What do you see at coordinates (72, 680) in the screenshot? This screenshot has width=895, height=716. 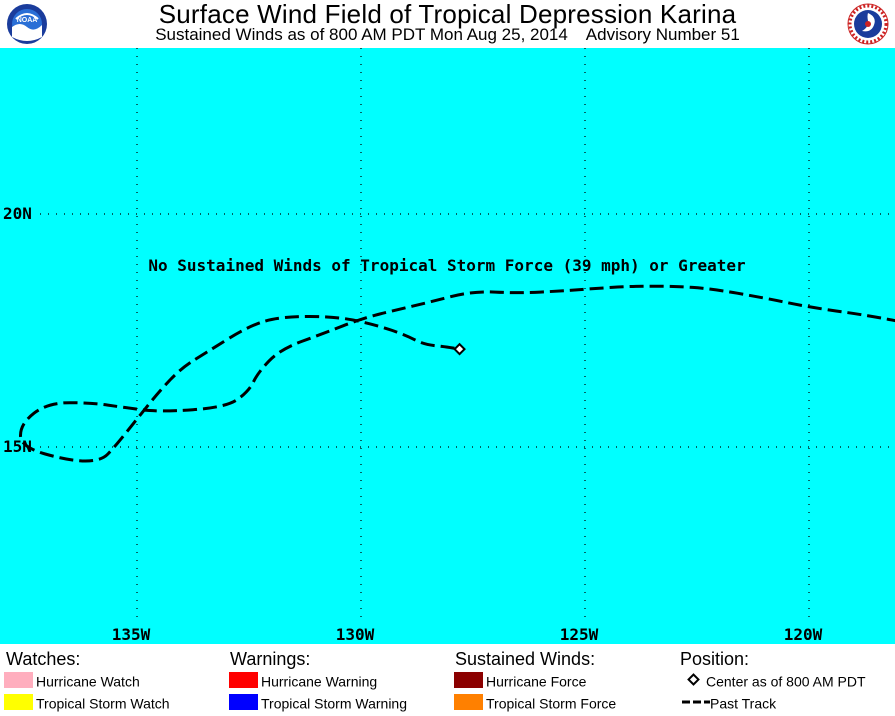 I see `legend-hurricane-watch: Hurricane Watch` at bounding box center [72, 680].